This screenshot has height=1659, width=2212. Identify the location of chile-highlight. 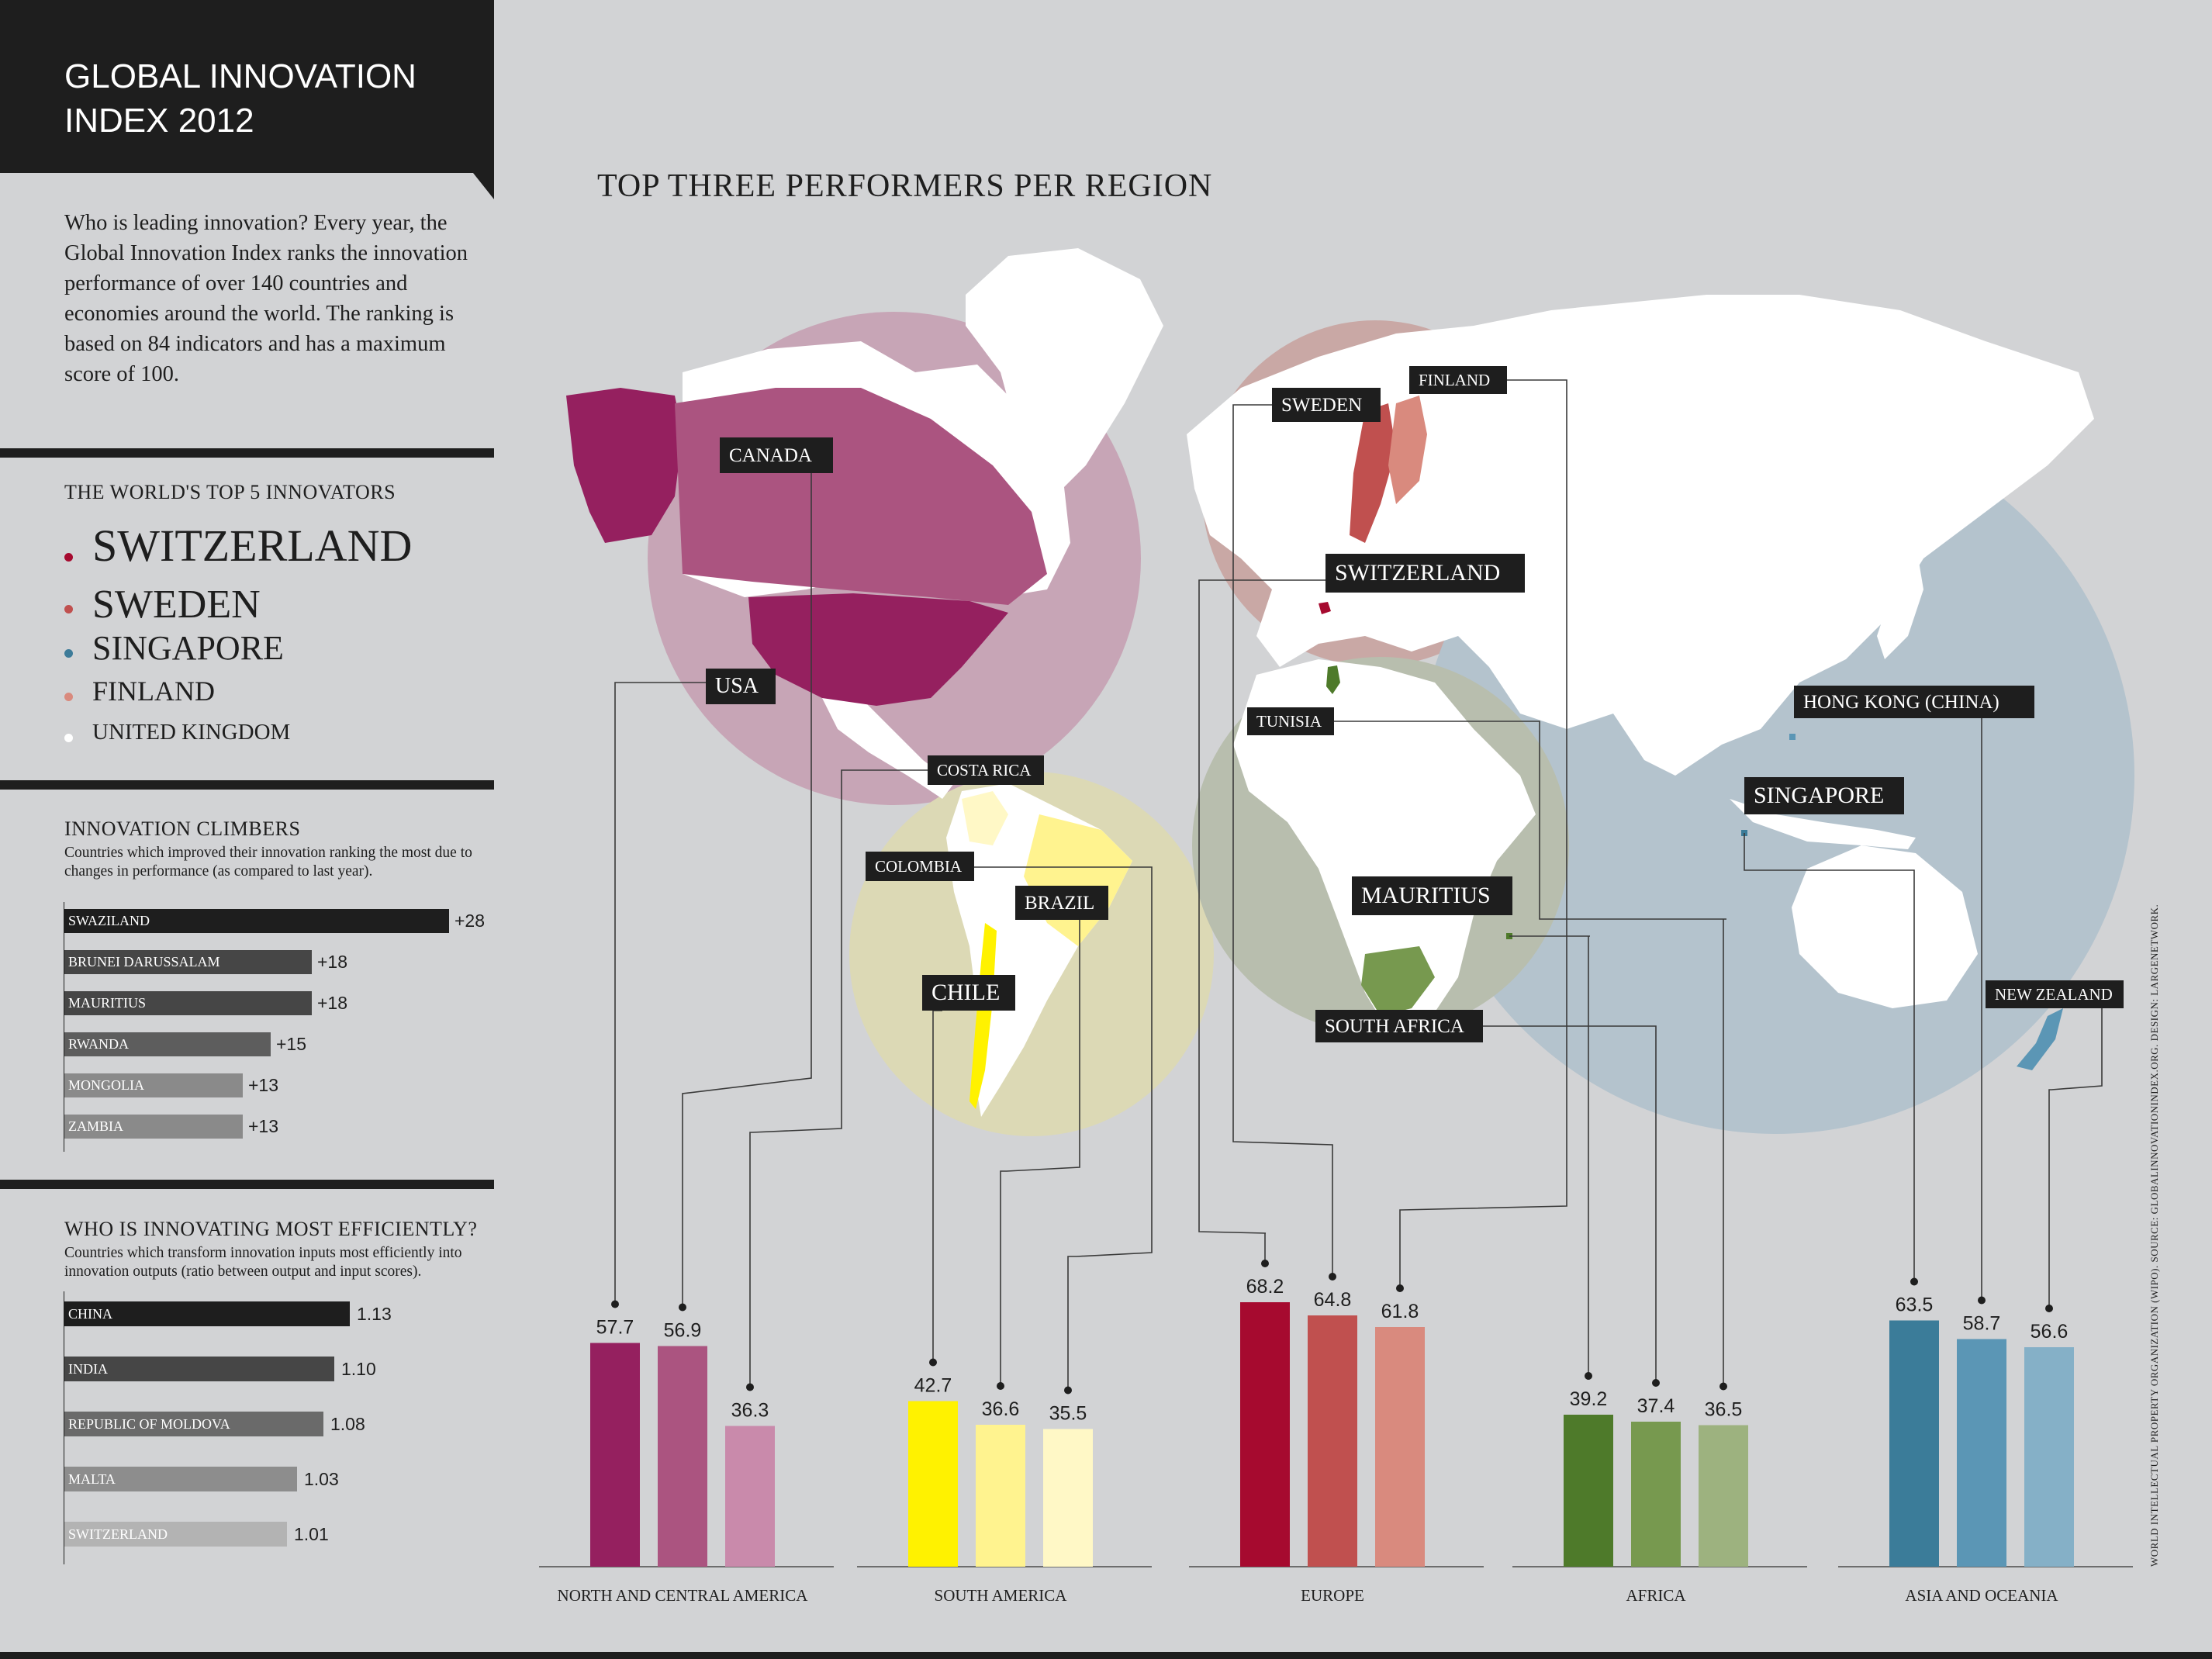
(983, 1016).